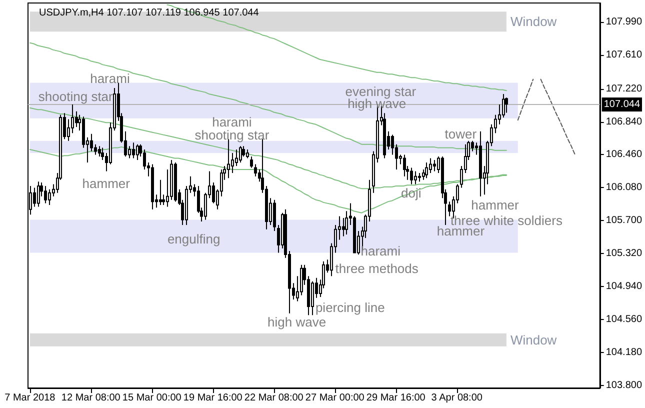 The width and height of the screenshot is (645, 408). What do you see at coordinates (624, 55) in the screenshot?
I see `y-tick-label: 107.610` at bounding box center [624, 55].